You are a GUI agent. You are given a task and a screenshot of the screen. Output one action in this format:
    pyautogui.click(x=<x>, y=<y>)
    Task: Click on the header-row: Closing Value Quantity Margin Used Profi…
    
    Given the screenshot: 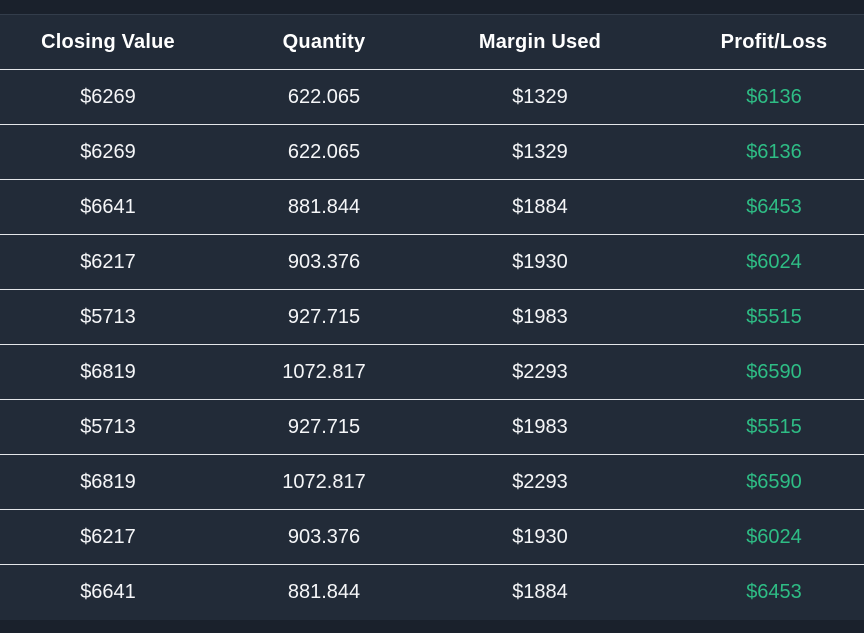 What is the action you would take?
    pyautogui.click(x=432, y=42)
    